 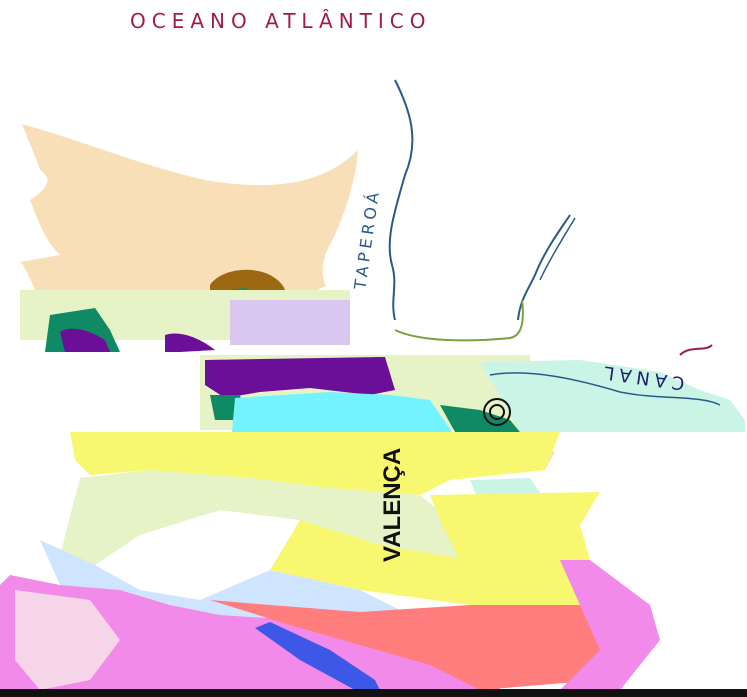 I want to click on salmon-unit, so click(x=430, y=645).